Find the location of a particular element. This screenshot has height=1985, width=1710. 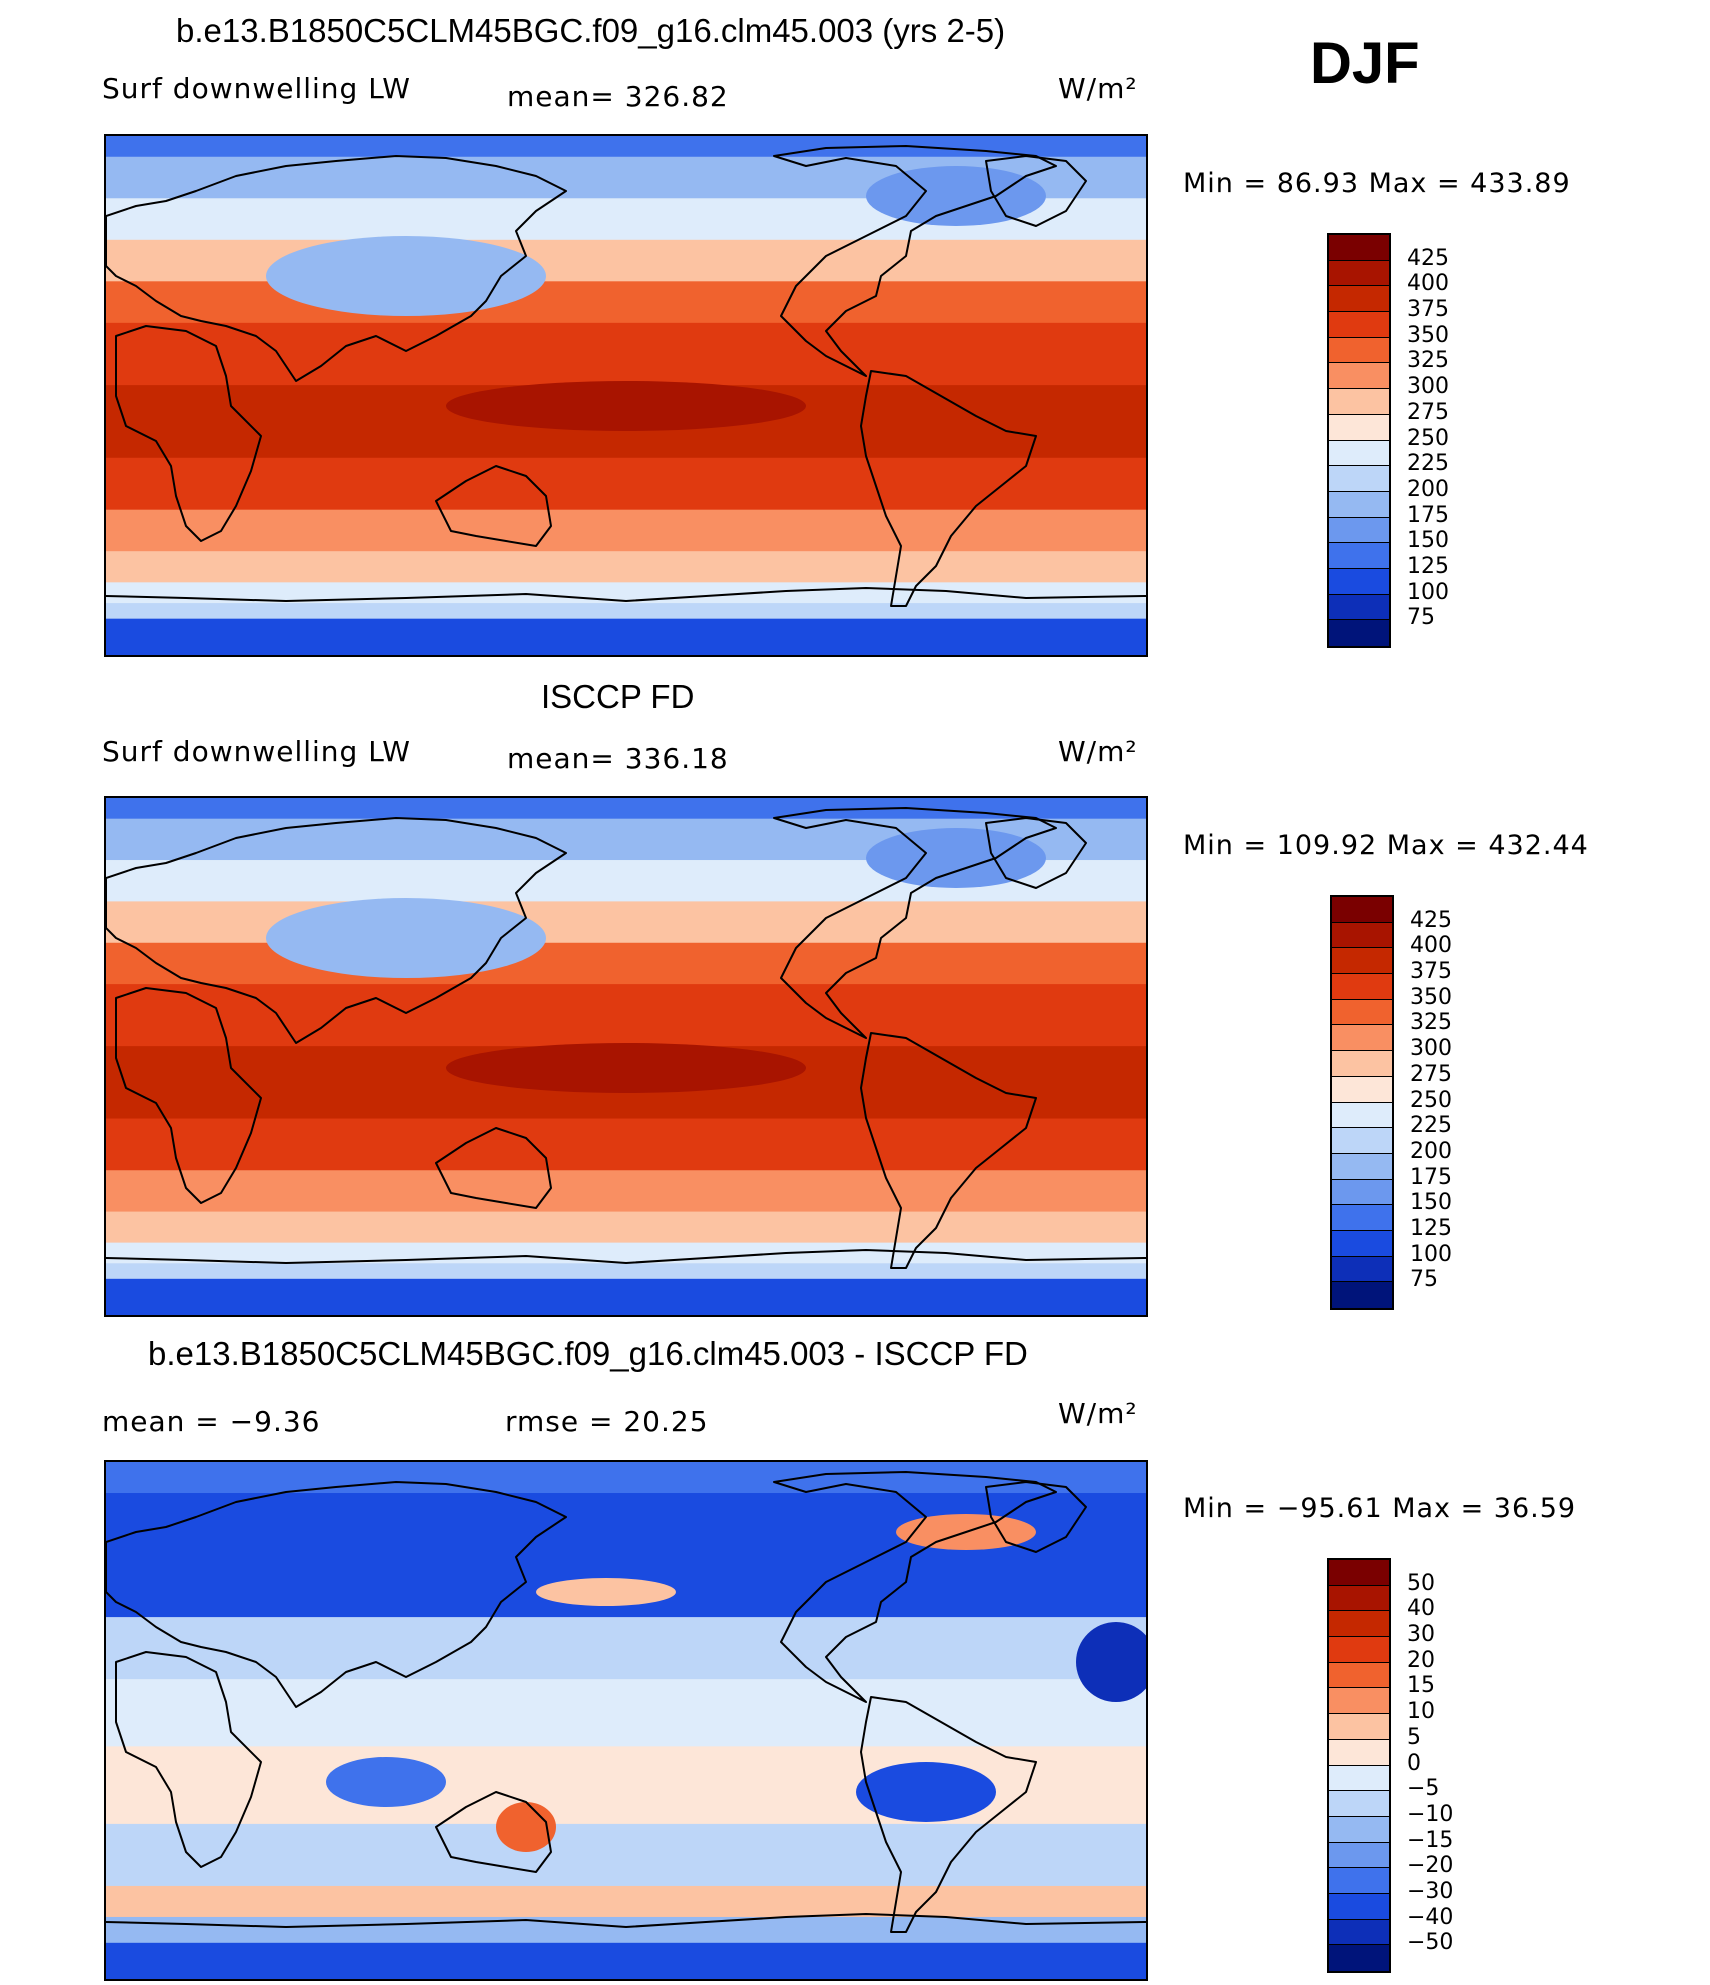

panel-1-units: W/m² is located at coordinates (1098, 88).